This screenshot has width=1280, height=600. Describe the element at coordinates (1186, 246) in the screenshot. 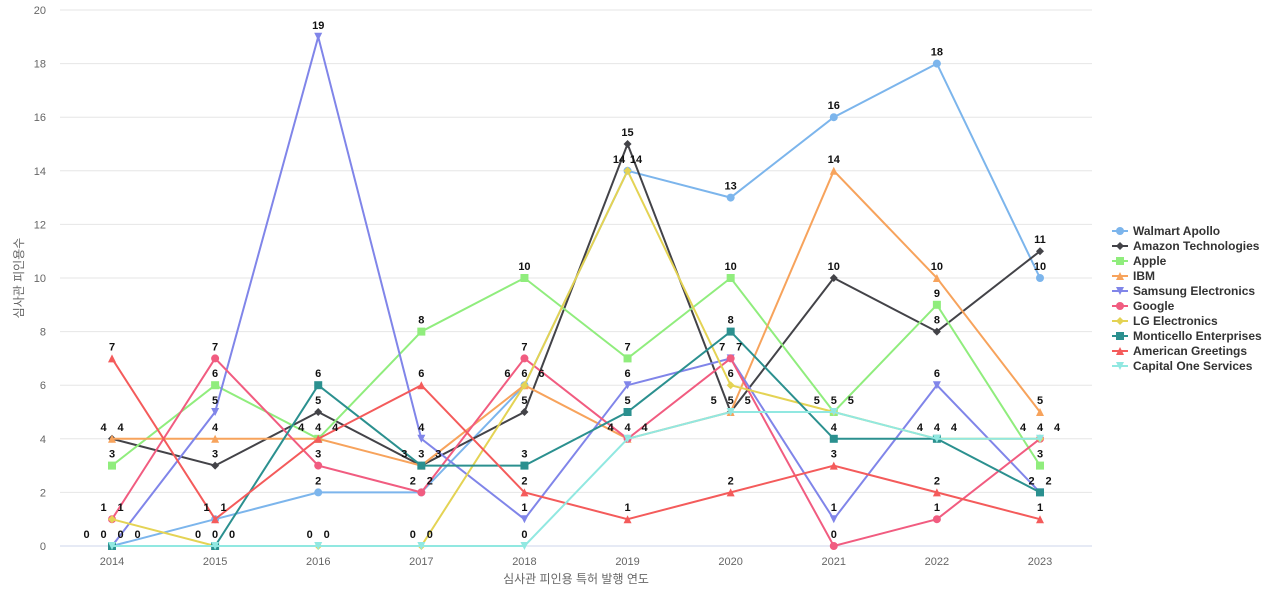

I see `legend-item: Amazon Technologies` at that location.